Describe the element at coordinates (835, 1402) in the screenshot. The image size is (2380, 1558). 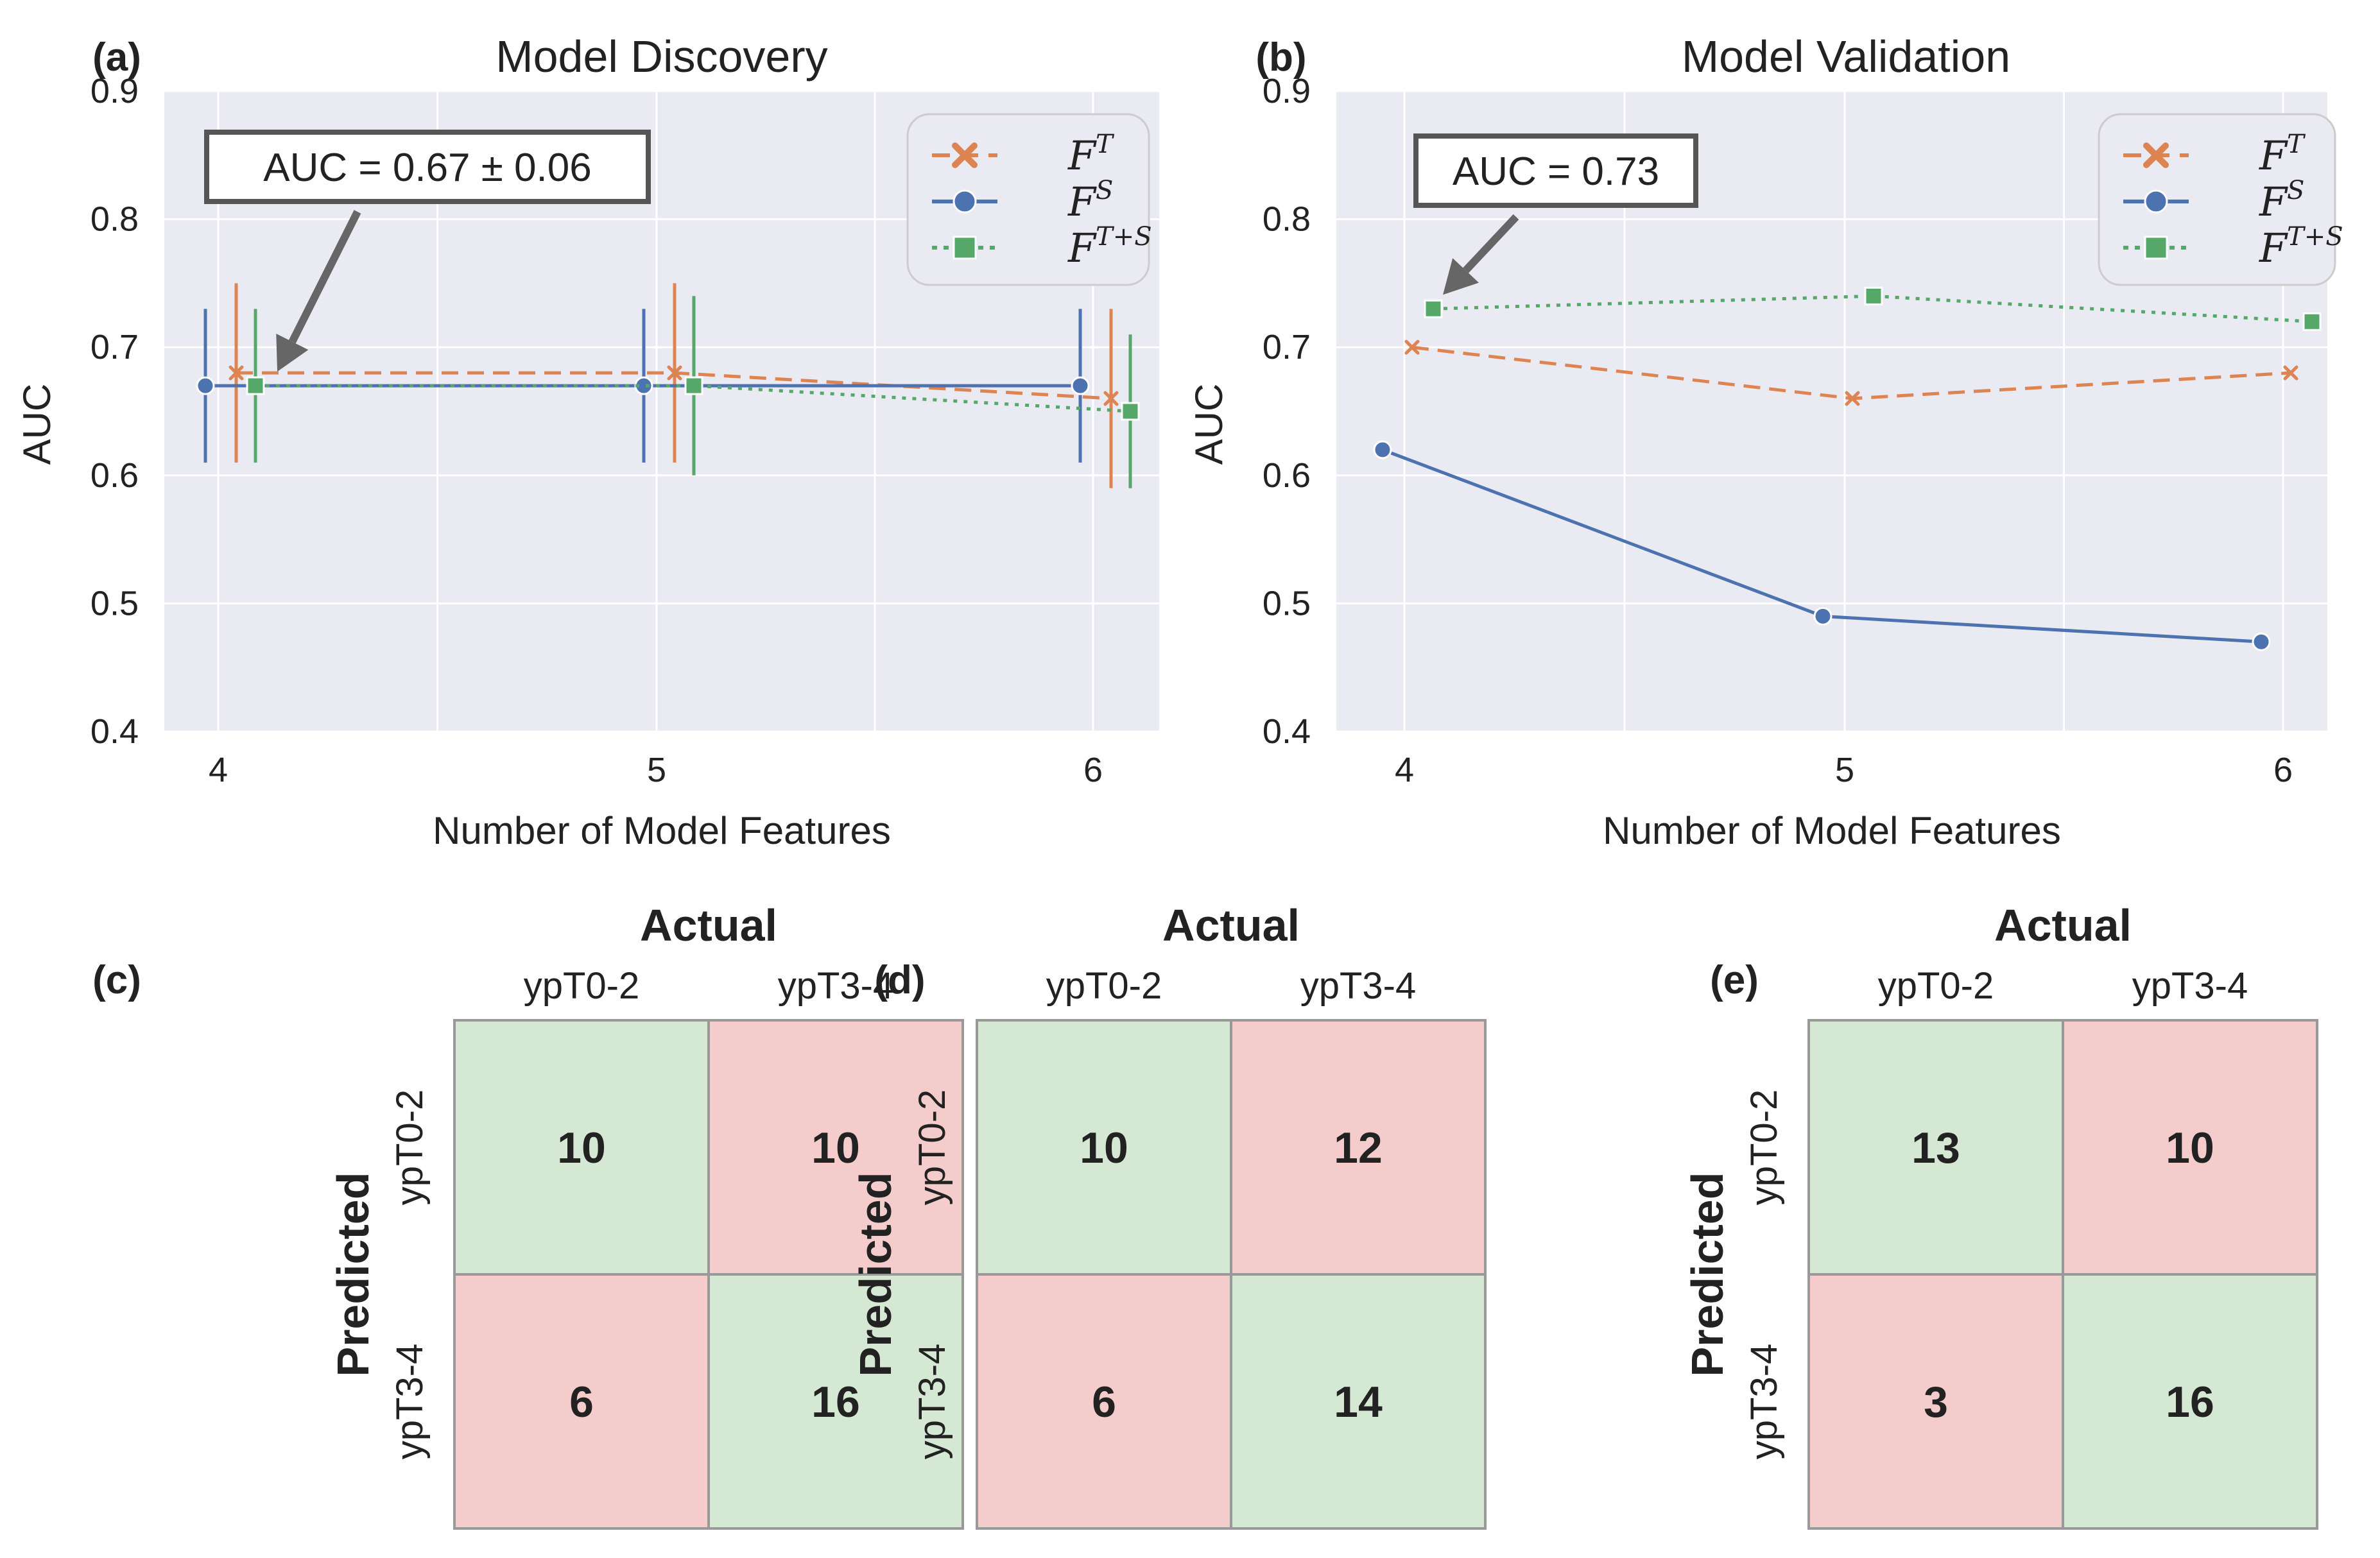
I see `matrix-cell-value: 16` at that location.